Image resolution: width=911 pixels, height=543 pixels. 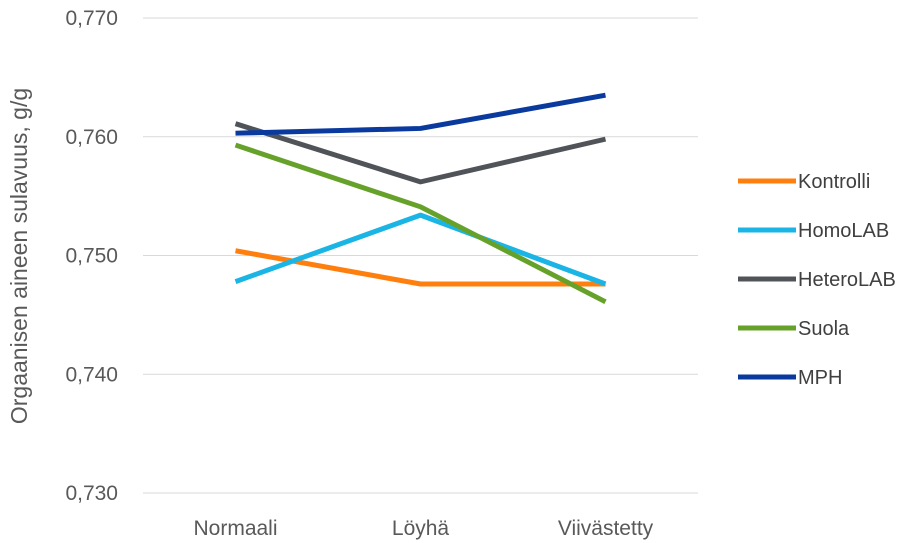 What do you see at coordinates (820, 378) in the screenshot?
I see `legend-label: MPH` at bounding box center [820, 378].